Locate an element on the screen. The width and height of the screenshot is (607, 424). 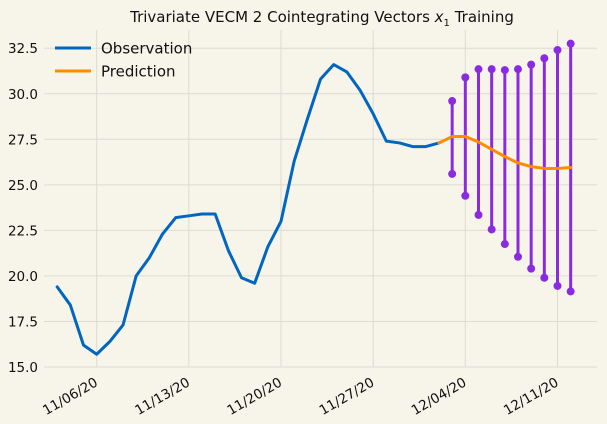
chart-title-subscript: 1 is located at coordinates (447, 23).